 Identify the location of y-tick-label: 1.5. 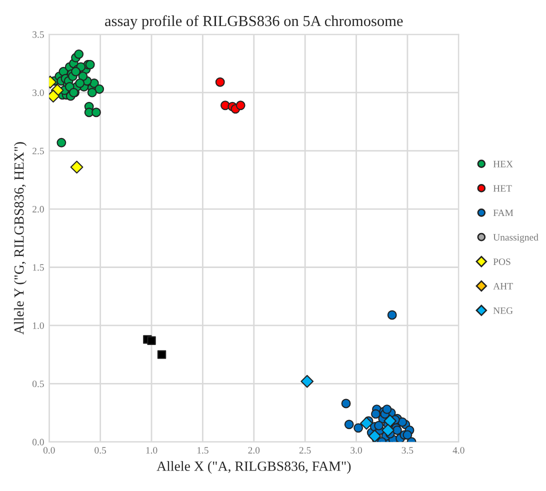
(38, 267).